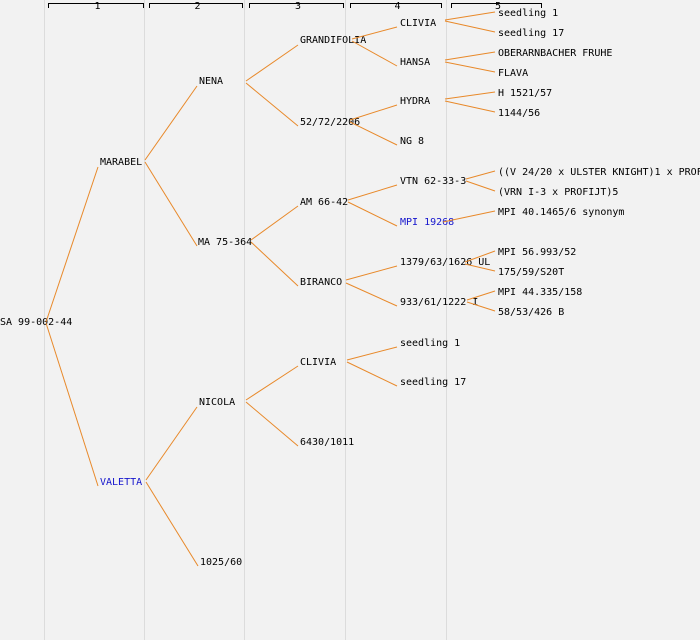 The width and height of the screenshot is (700, 640). Describe the element at coordinates (537, 252) in the screenshot. I see `node-mpi-56-993-52: MPI 56.993/52` at that location.